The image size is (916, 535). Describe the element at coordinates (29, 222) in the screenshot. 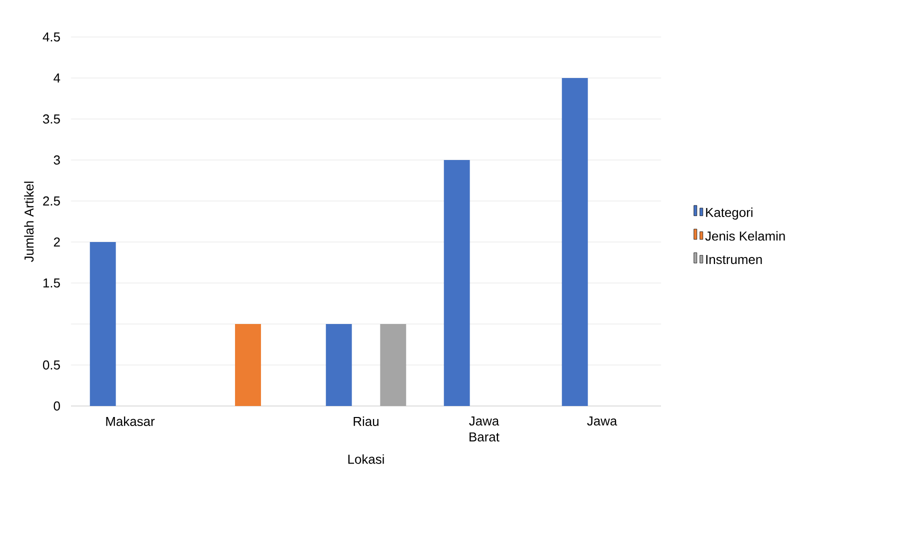

I see `y-axis-title: Jumlah Artikel` at that location.